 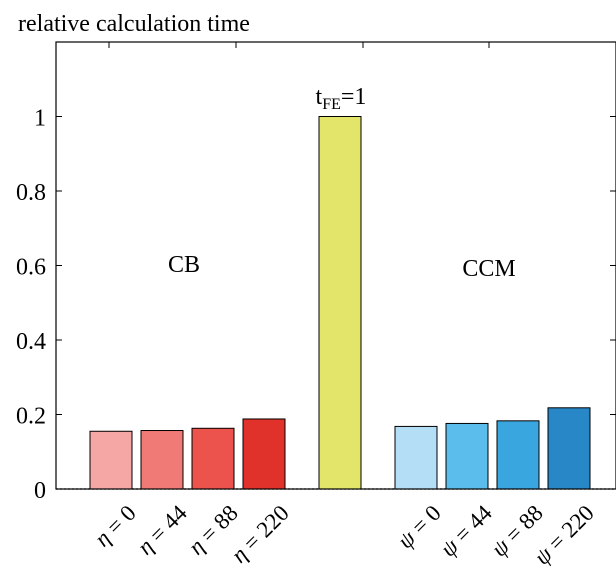 I want to click on fe-annotation-t: t, so click(x=319, y=97).